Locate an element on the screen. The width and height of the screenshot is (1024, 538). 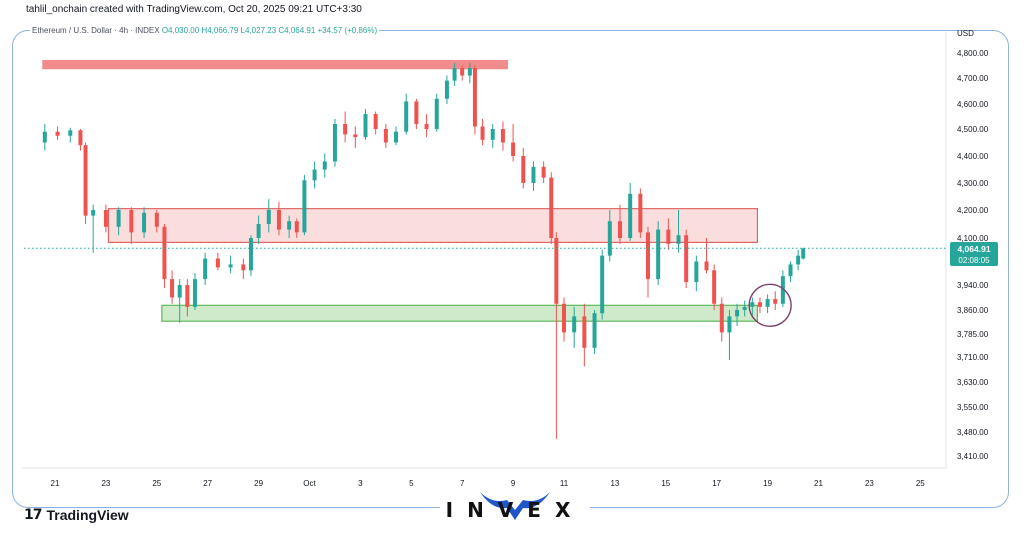
tradingview-logo: 17 TradingView is located at coordinates (76, 515).